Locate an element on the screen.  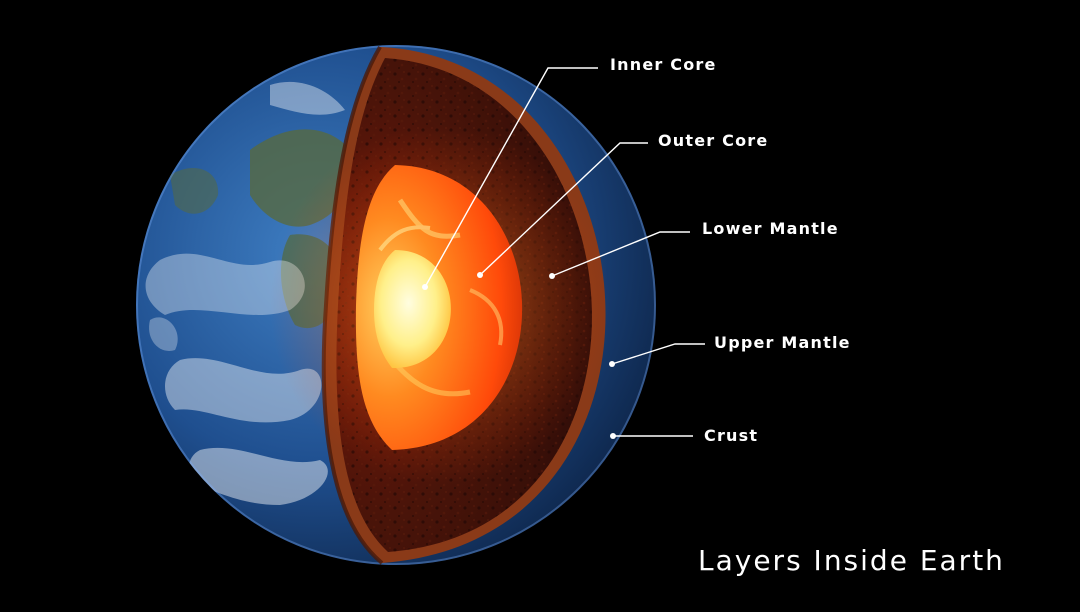
leader-dots is located at coordinates (519, 355).